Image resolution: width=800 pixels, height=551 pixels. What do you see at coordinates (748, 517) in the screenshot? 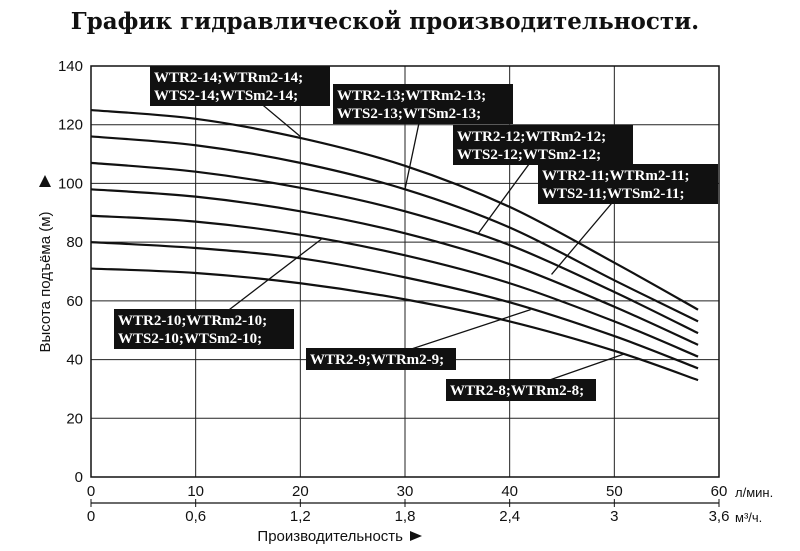
I see `x-unit-secondary: м³/ч.` at bounding box center [748, 517].